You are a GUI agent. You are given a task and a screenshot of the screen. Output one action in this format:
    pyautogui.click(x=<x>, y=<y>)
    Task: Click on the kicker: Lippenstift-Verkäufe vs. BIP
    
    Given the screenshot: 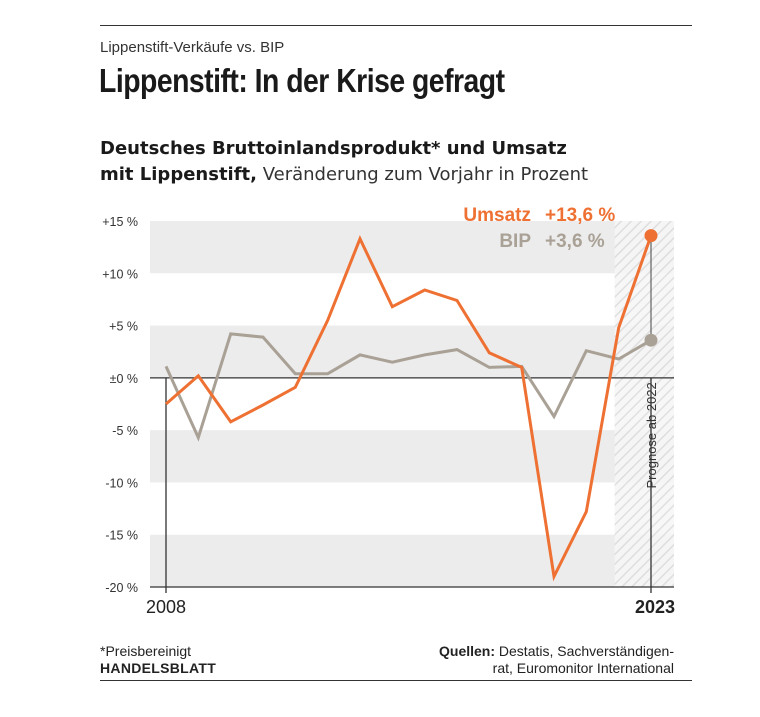 What is the action you would take?
    pyautogui.click(x=192, y=47)
    